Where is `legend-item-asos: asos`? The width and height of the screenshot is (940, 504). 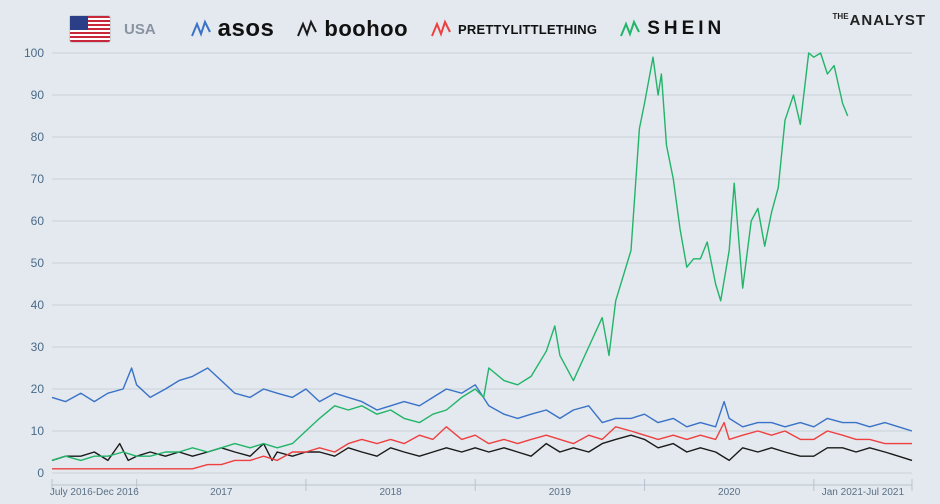 legend-item-asos: asos is located at coordinates (232, 29).